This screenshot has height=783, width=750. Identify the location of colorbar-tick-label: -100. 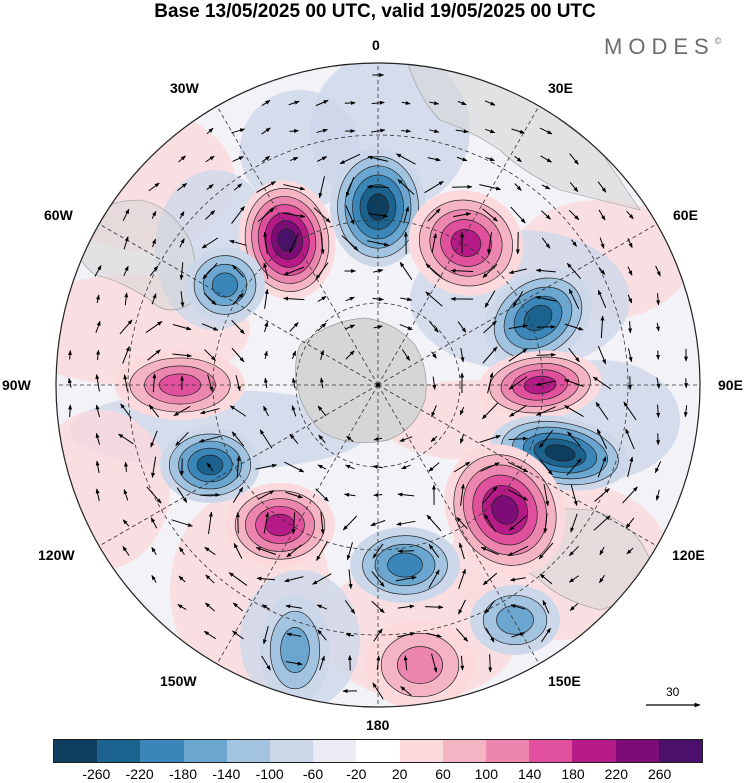
(269, 774).